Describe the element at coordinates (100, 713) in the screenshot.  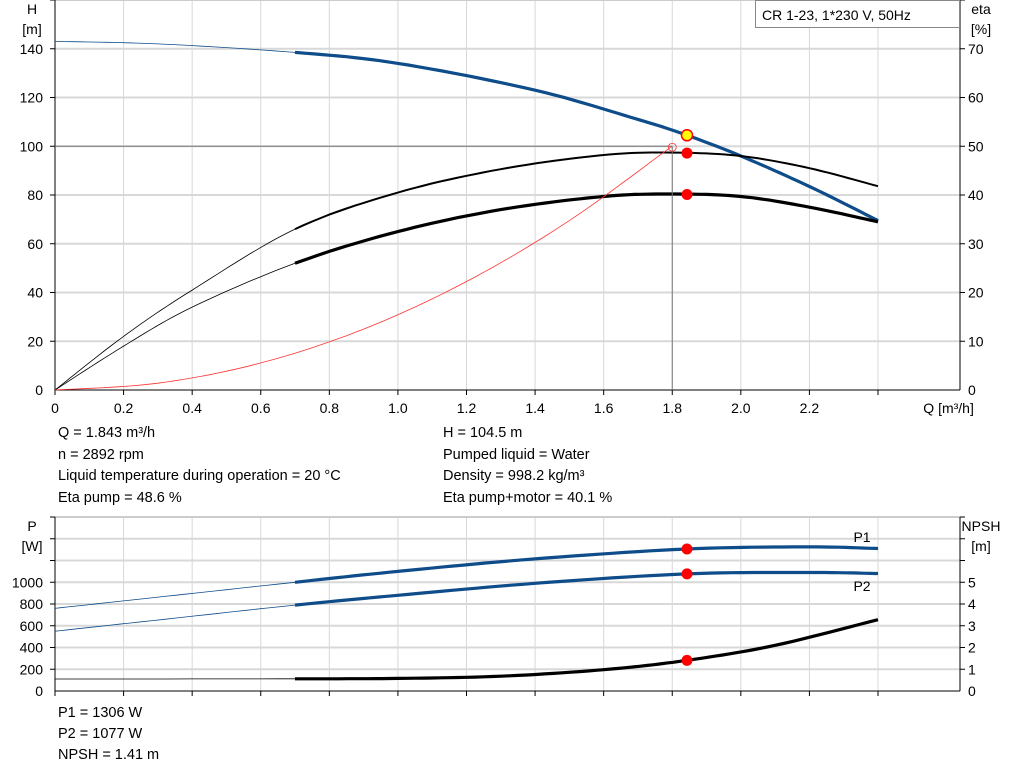
I see `p1-value: P1 = 1306 W` at that location.